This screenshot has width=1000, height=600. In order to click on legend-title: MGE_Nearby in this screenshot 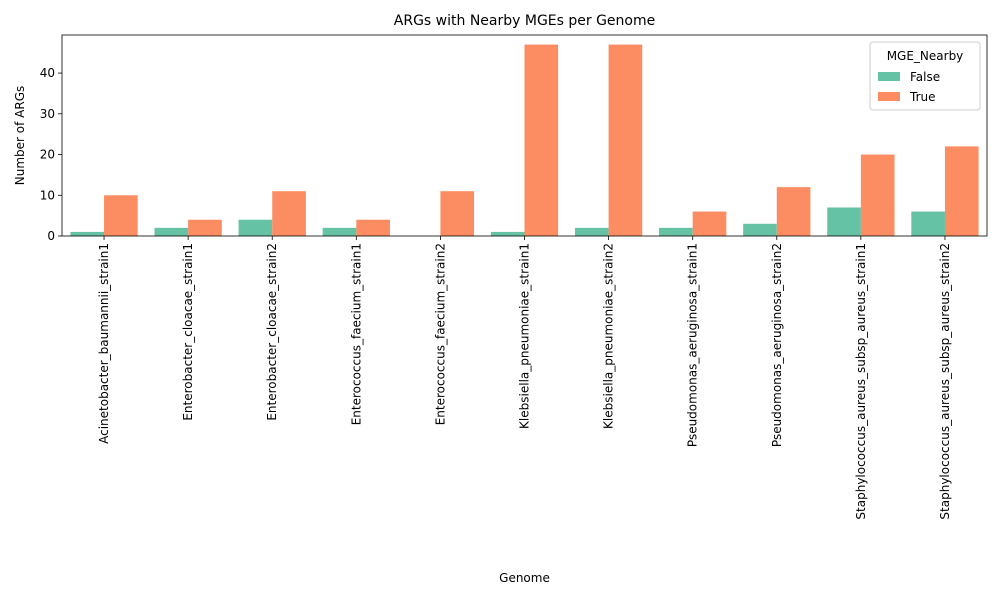, I will do `click(925, 56)`.